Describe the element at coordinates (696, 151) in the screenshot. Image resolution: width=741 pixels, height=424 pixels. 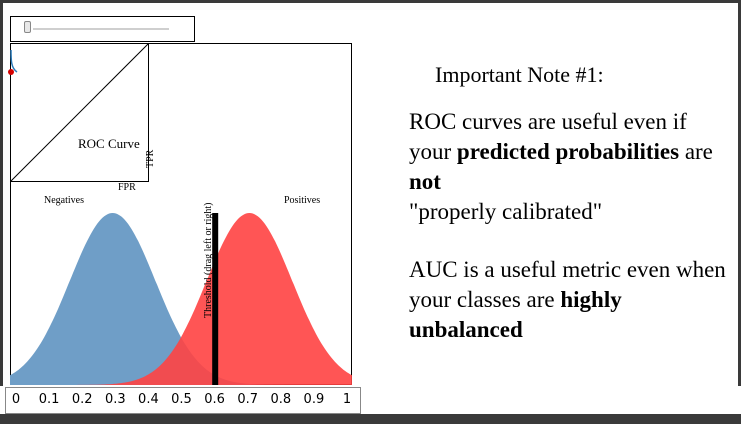
I see `note-p1-text-b: are` at that location.